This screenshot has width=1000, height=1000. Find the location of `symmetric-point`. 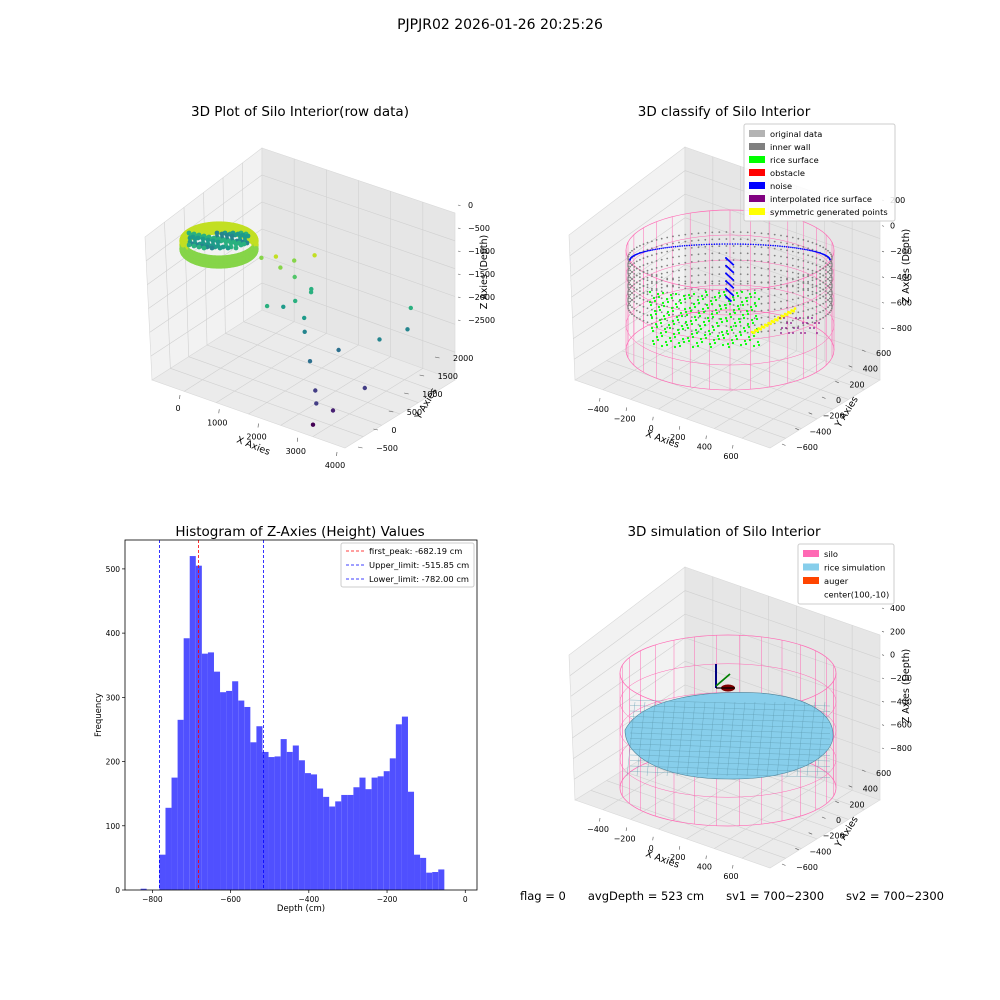

symmetric-point is located at coordinates (777, 320).